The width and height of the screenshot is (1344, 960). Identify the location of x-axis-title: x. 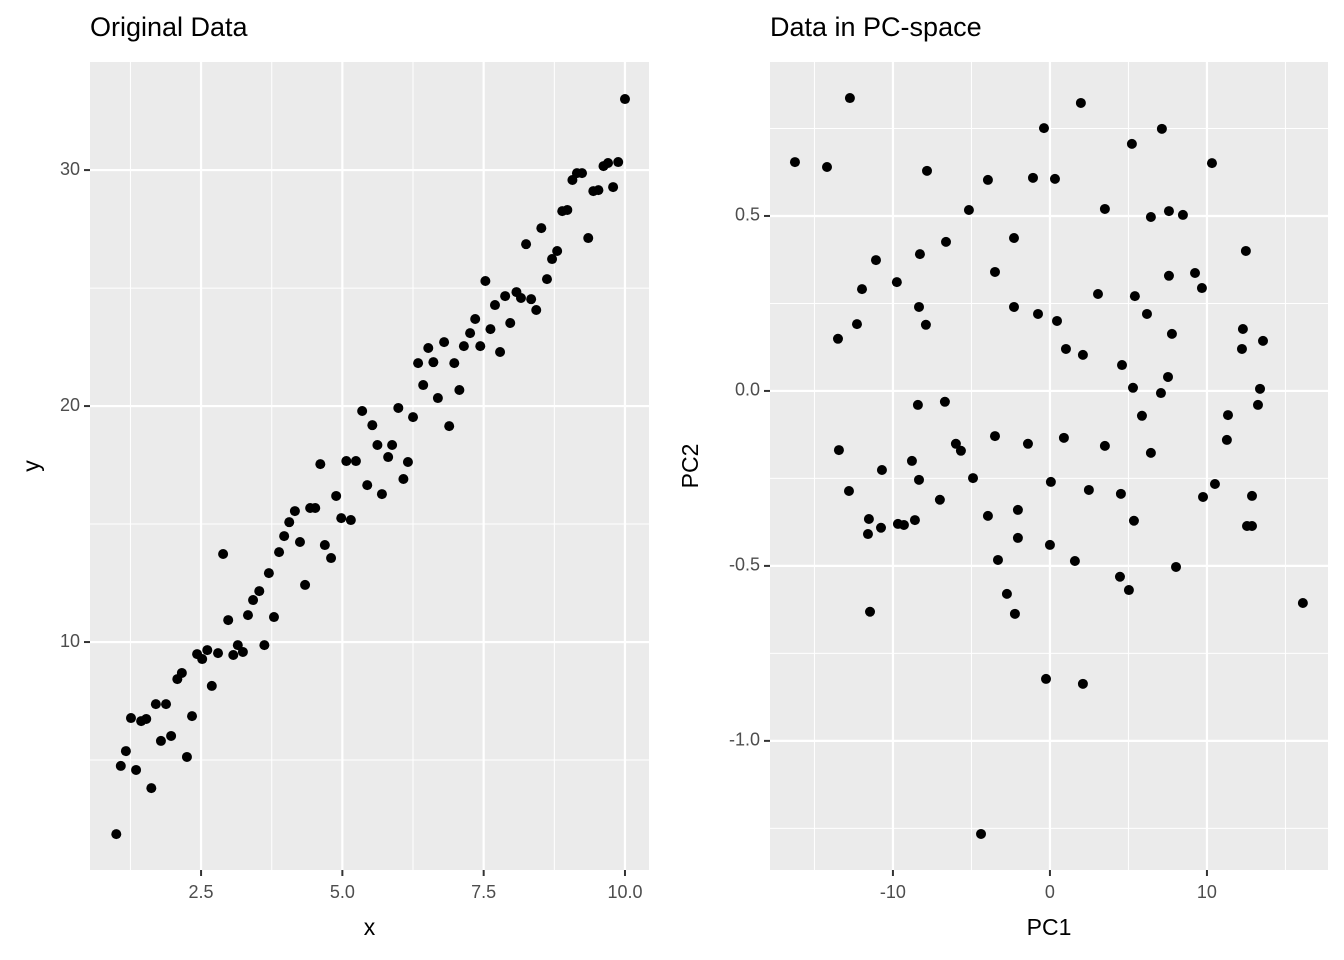
(370, 927).